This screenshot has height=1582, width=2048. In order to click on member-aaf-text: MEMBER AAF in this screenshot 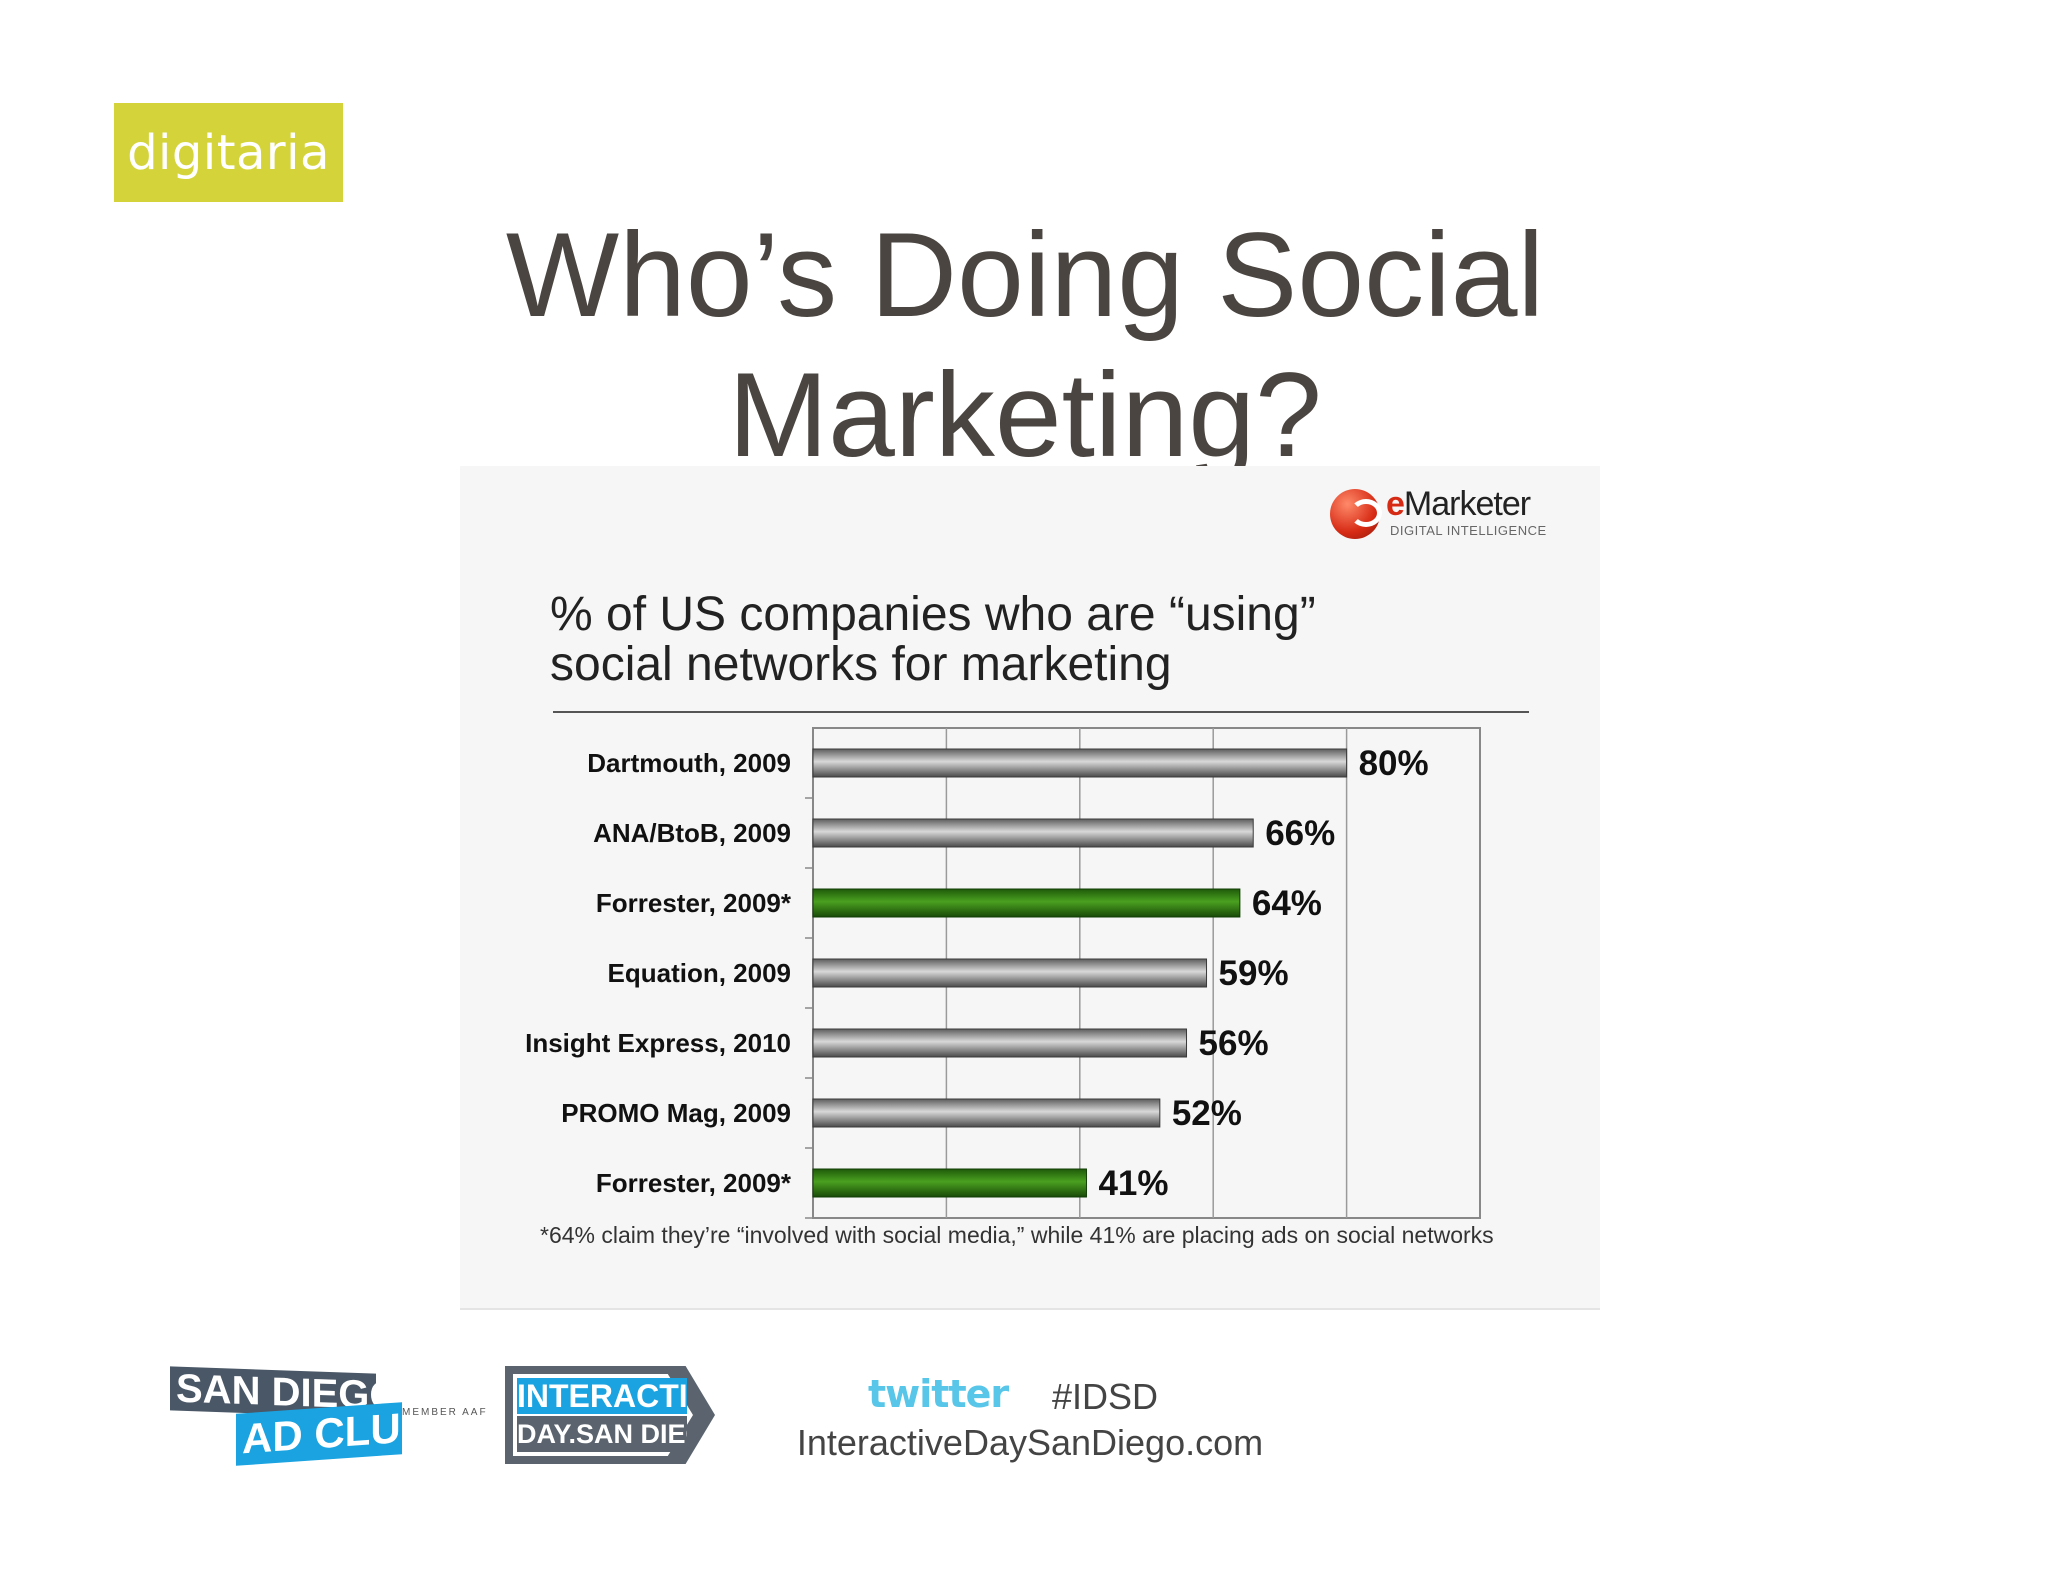, I will do `click(445, 1412)`.